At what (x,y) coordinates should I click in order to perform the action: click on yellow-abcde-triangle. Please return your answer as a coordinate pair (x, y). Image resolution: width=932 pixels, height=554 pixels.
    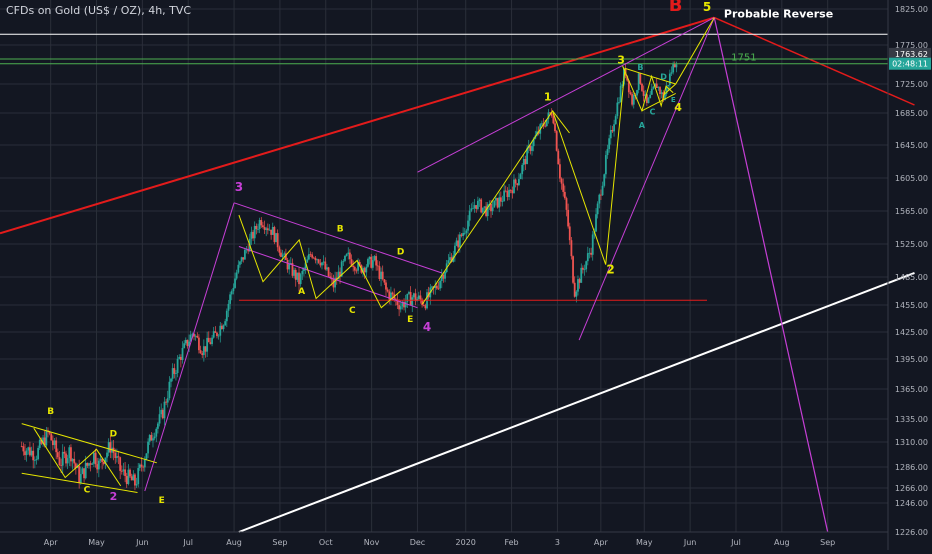
    Looking at the image, I should click on (319, 261).